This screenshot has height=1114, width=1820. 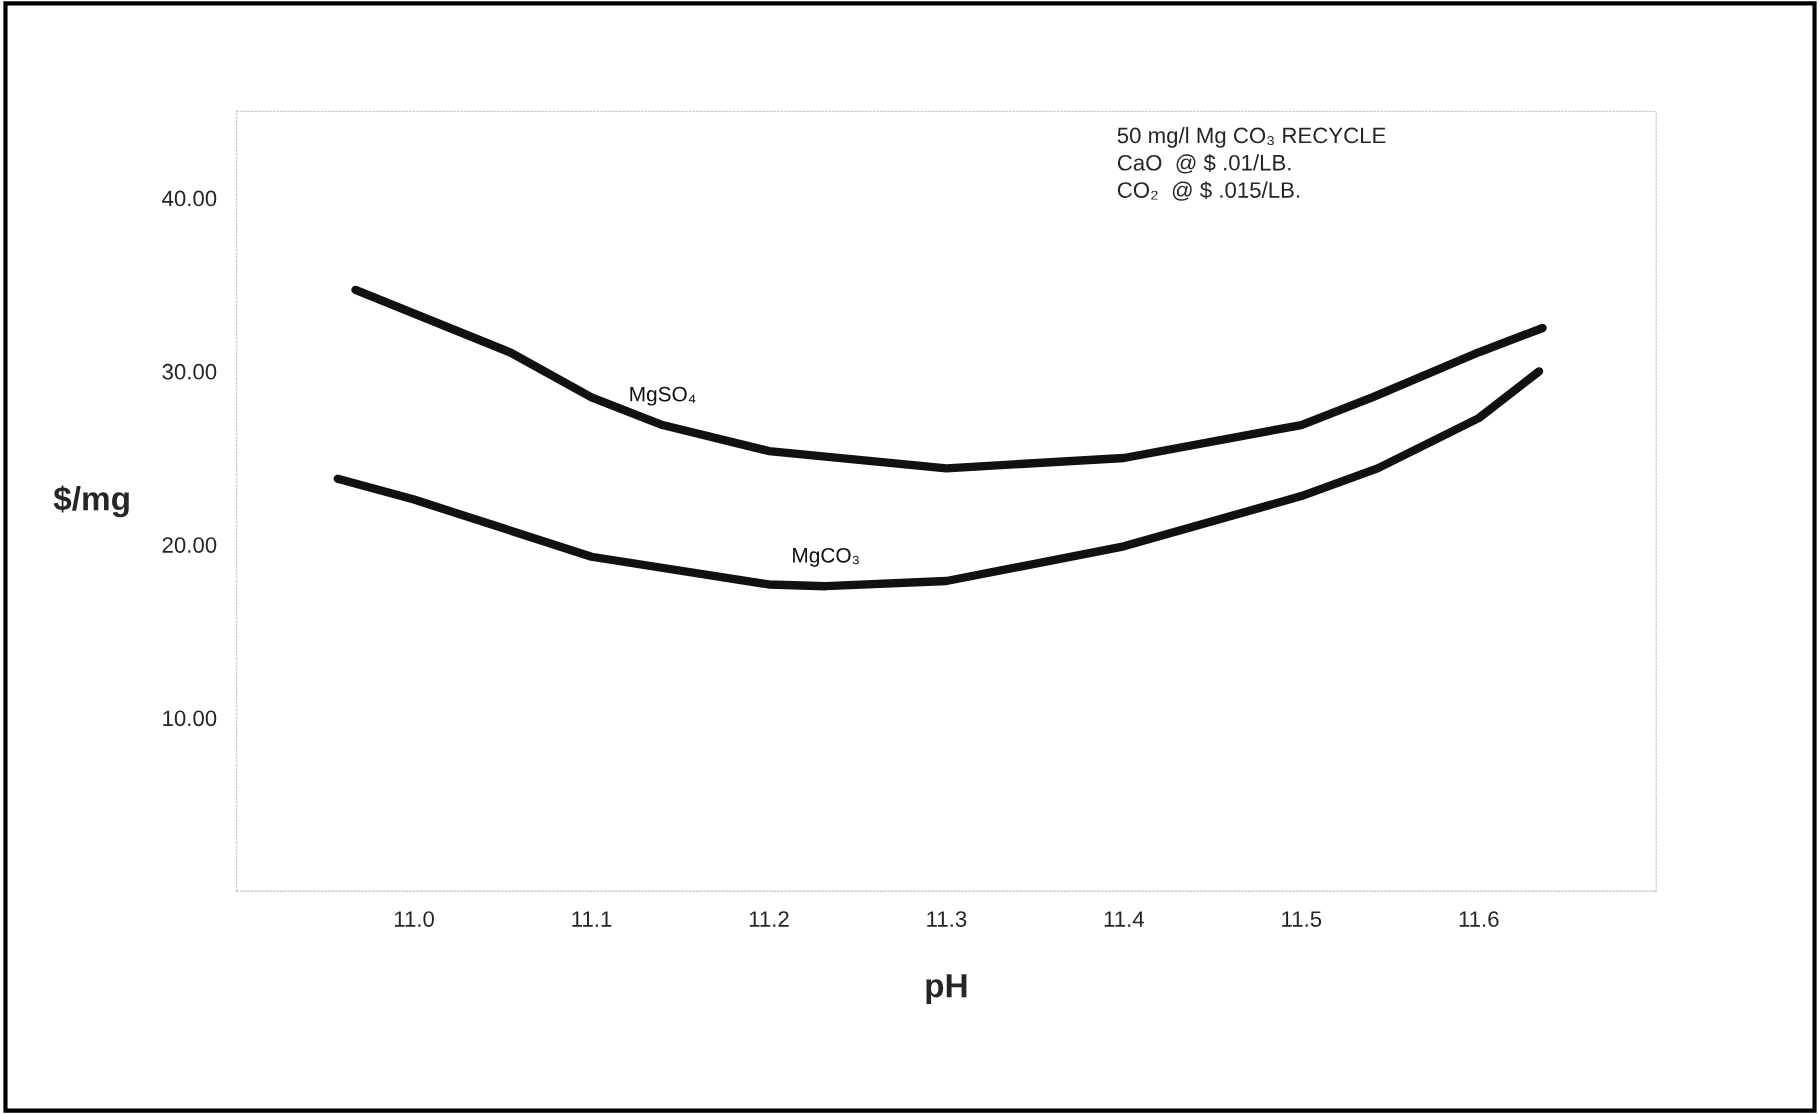 I want to click on y-tick-label: 10.00, so click(x=190, y=718).